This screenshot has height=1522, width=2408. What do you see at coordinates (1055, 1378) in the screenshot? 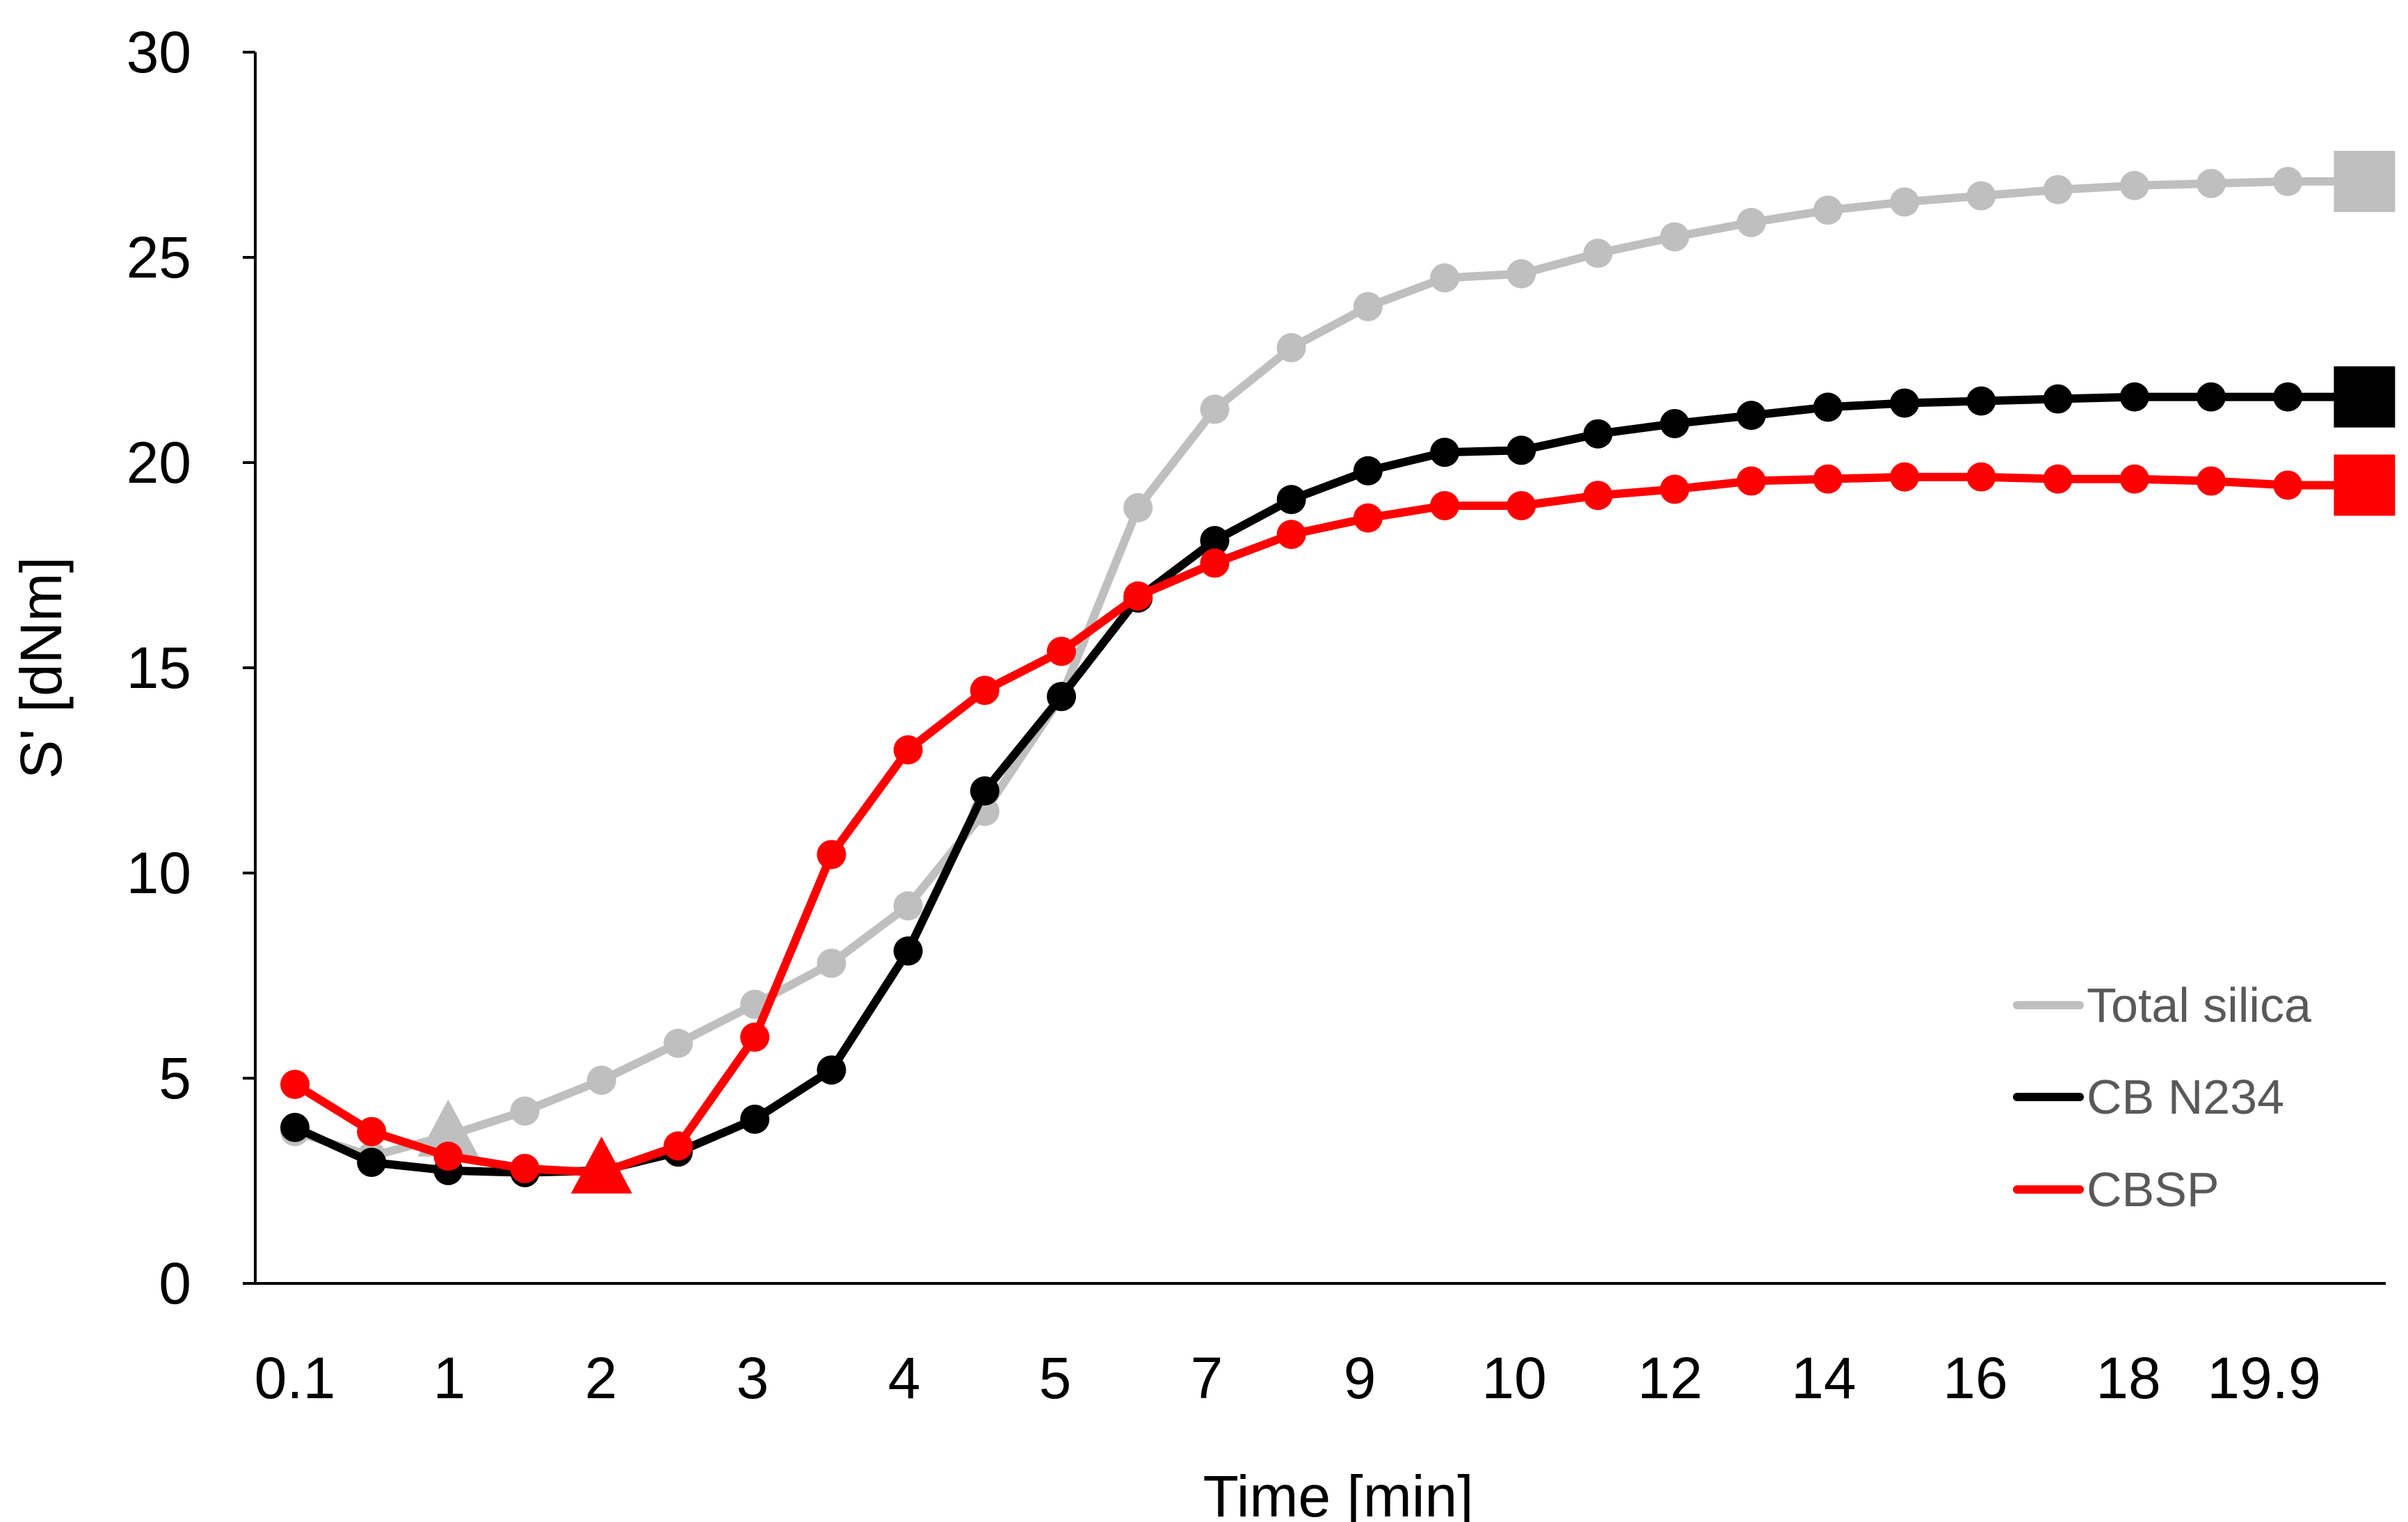
I see `x-tick-label: 5` at bounding box center [1055, 1378].